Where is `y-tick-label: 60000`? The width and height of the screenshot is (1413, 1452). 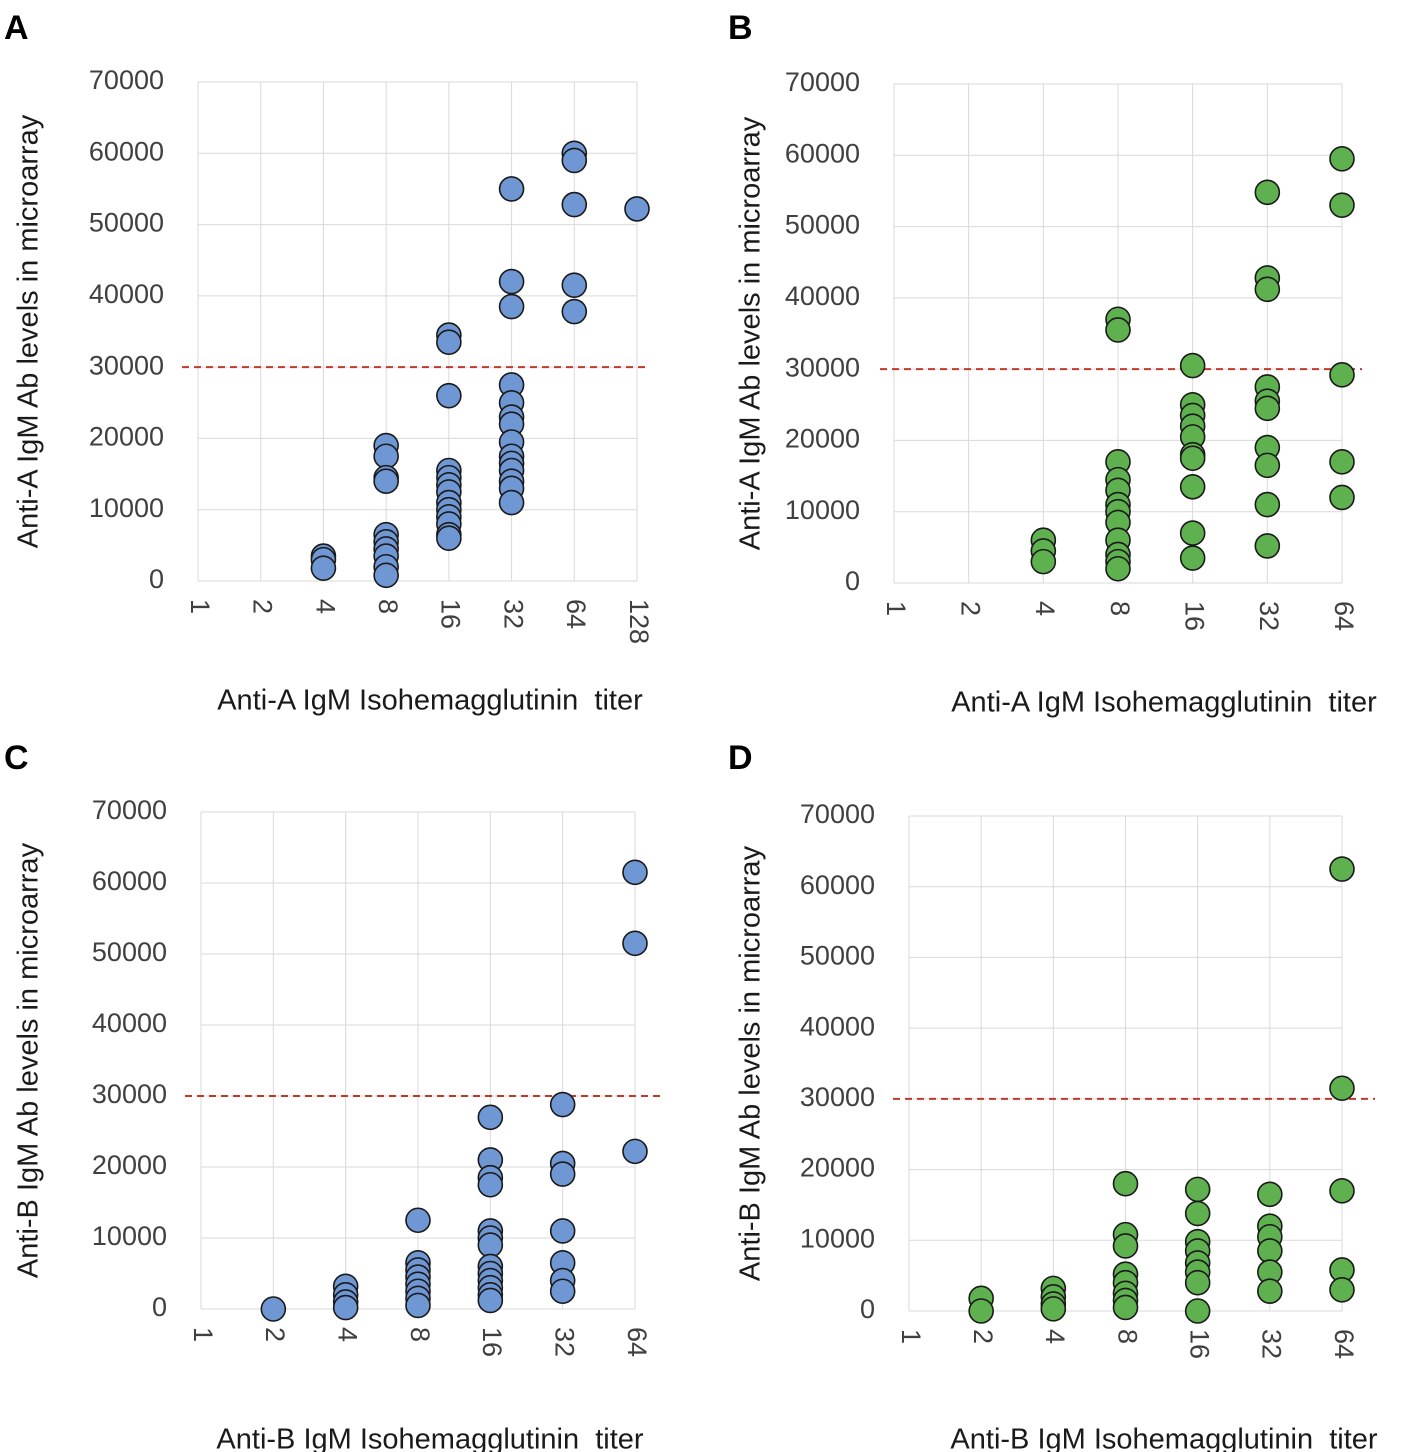
y-tick-label: 60000 is located at coordinates (129, 881).